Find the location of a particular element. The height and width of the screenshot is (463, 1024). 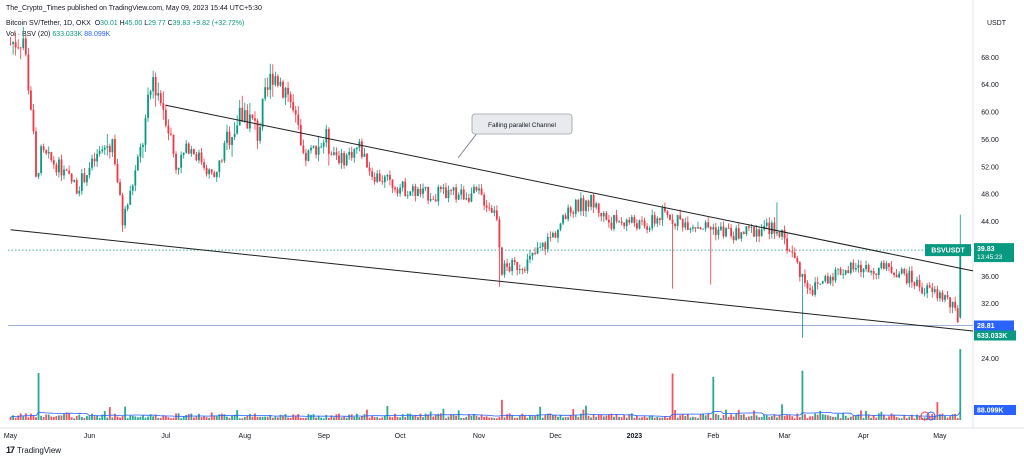

y-tick-label: 44.00 is located at coordinates (990, 222).